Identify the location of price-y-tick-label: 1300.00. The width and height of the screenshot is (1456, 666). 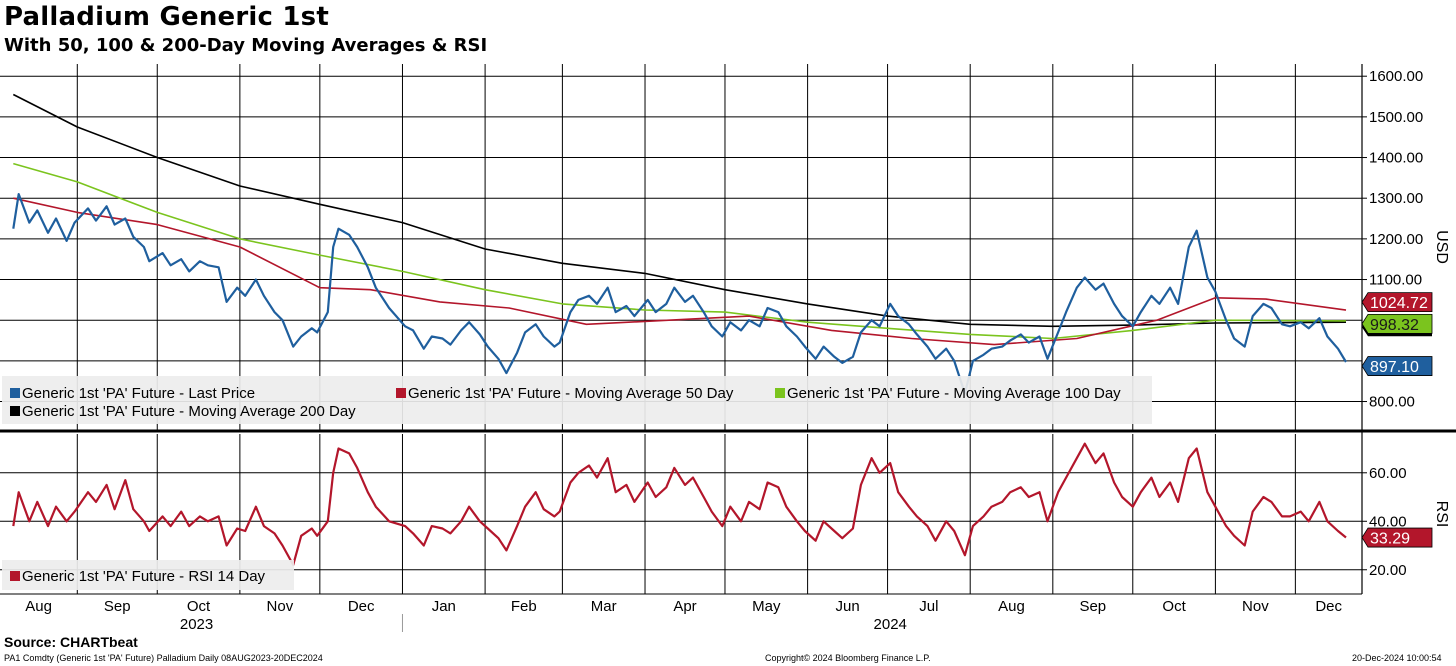
(1396, 198).